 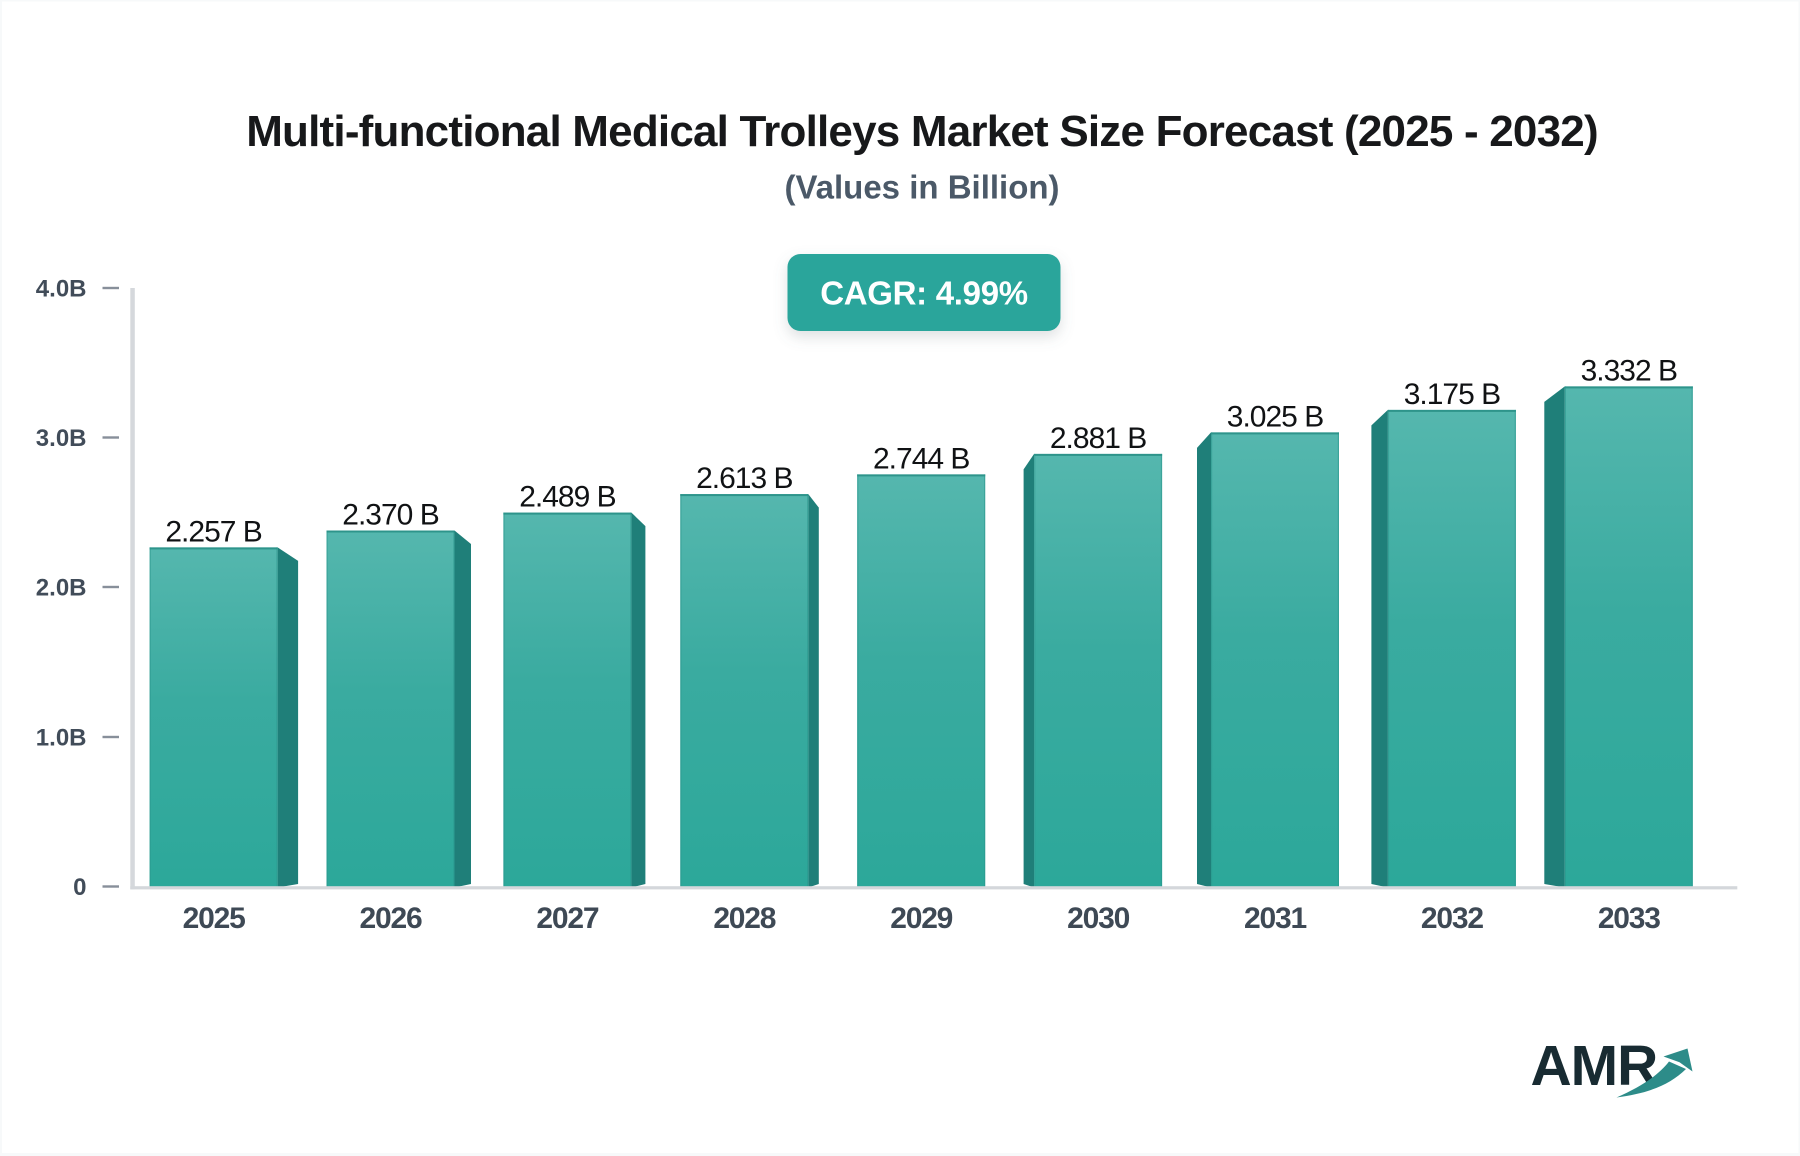 What do you see at coordinates (921, 458) in the screenshot?
I see `svg-text: 2.744 B` at bounding box center [921, 458].